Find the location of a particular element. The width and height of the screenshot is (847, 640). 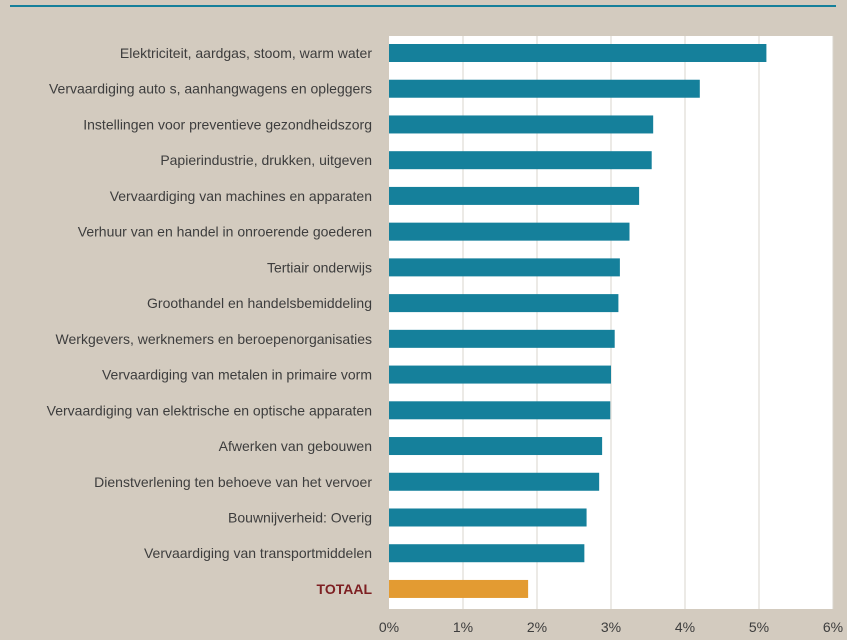

x-tick-label: 3% is located at coordinates (611, 627).